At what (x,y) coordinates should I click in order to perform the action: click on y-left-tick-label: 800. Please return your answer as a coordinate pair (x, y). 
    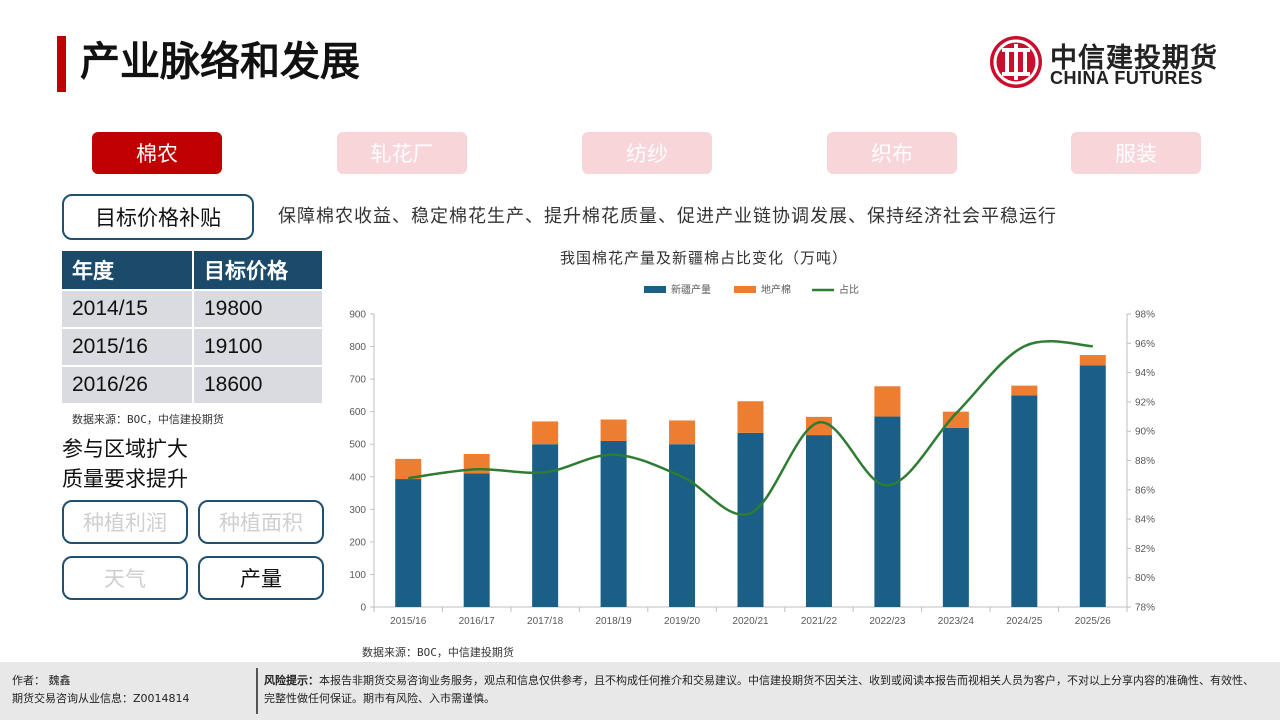
    Looking at the image, I should click on (357, 347).